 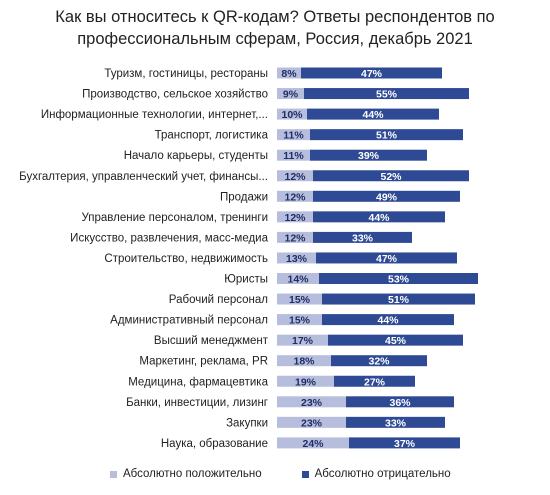 I want to click on value-label-negative: 37%, so click(x=405, y=444).